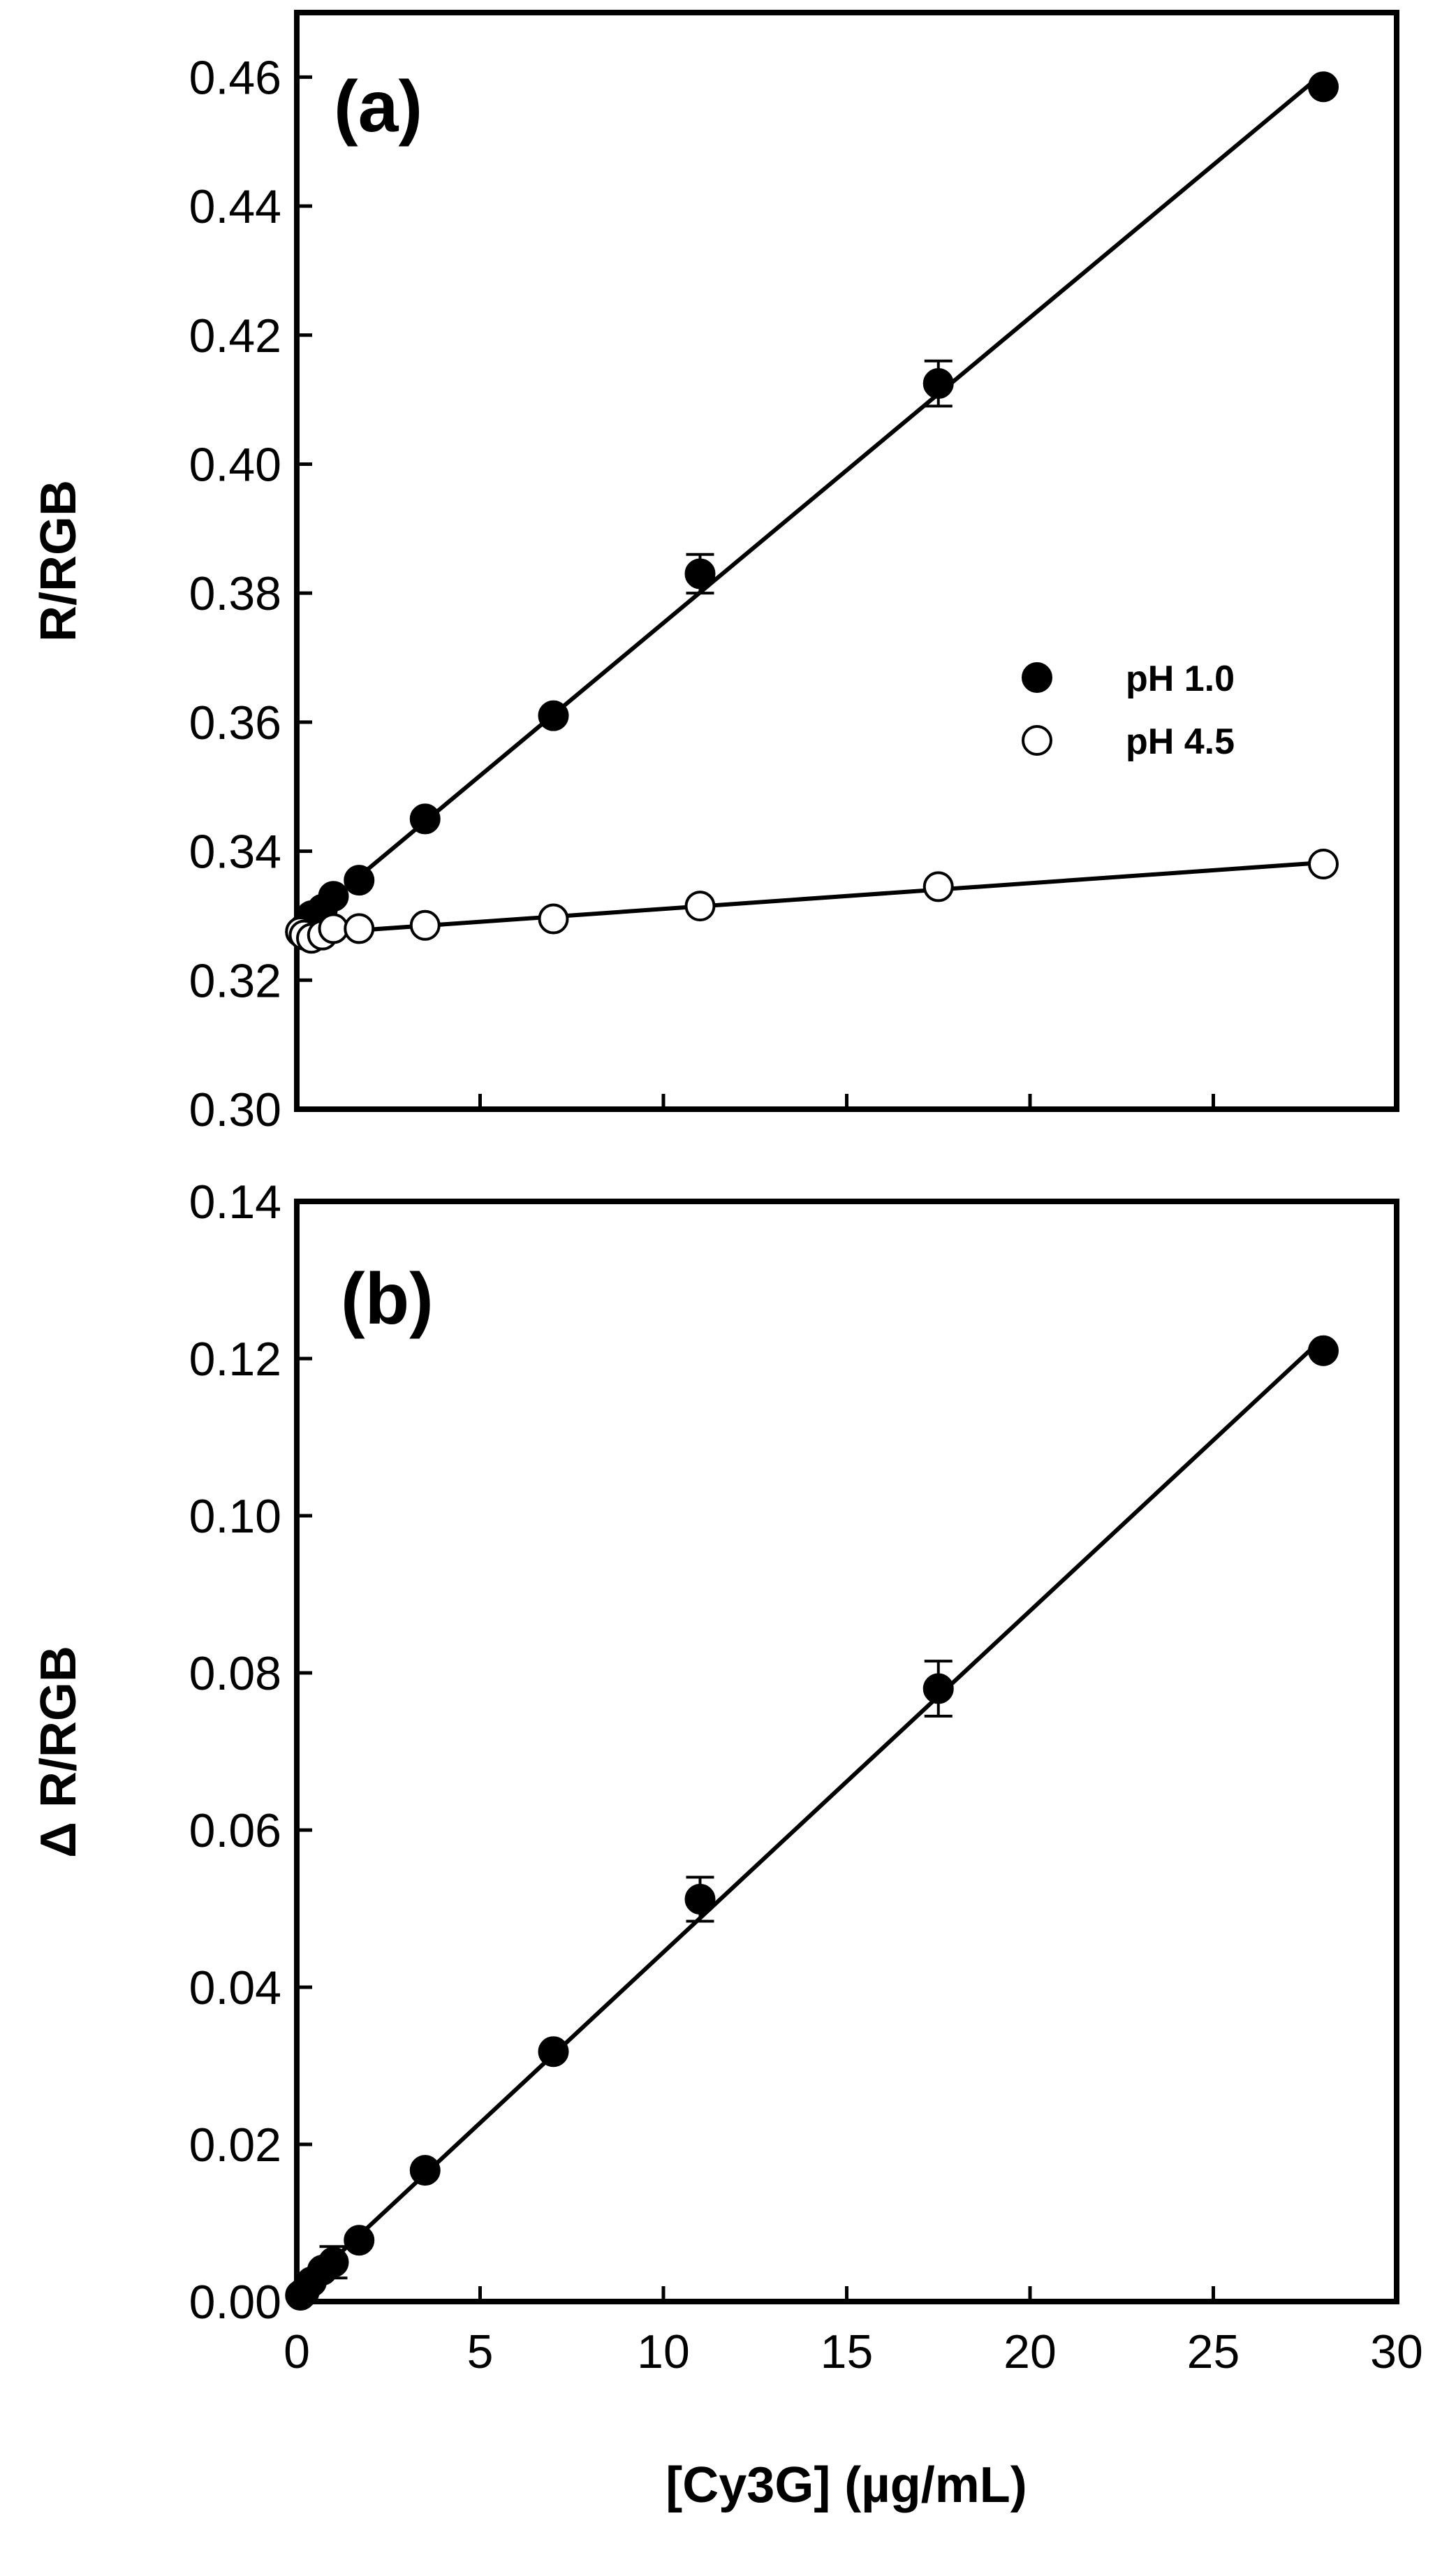 Image resolution: width=1456 pixels, height=2553 pixels. Describe the element at coordinates (235, 1987) in the screenshot. I see `panel-b-y-tick-label: 0.04` at that location.